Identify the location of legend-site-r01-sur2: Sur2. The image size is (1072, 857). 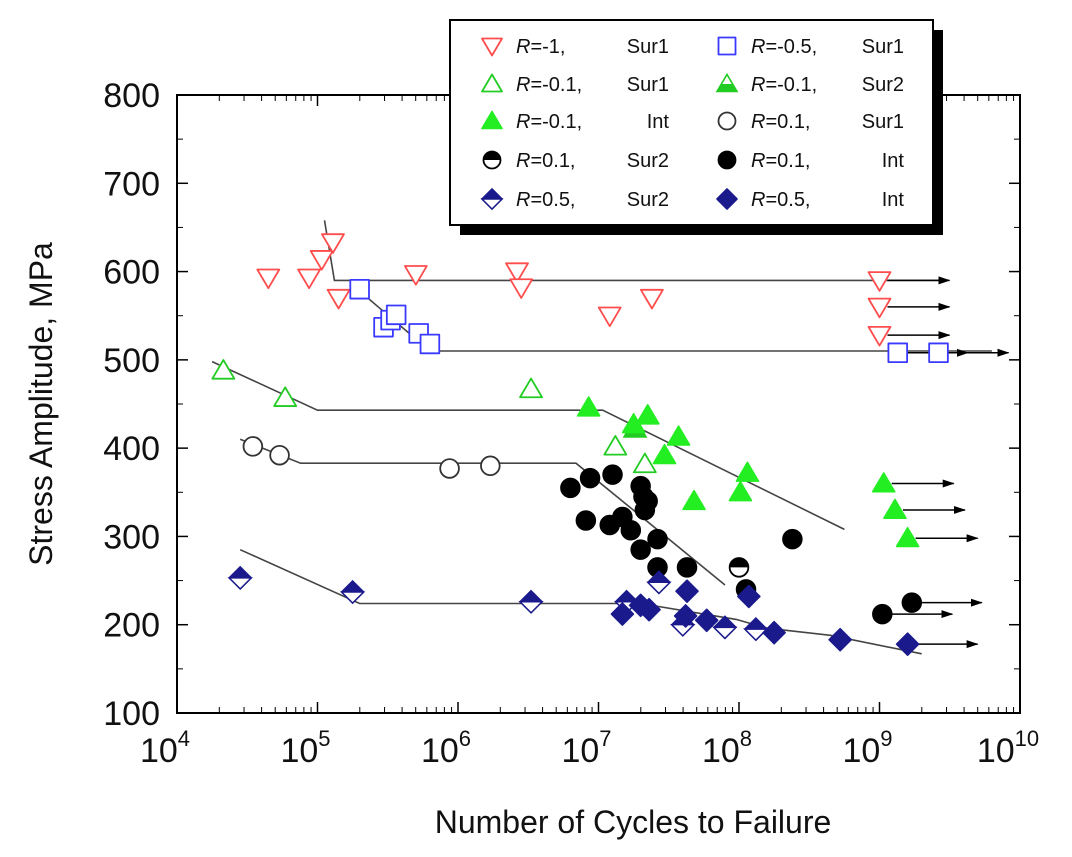
(648, 161).